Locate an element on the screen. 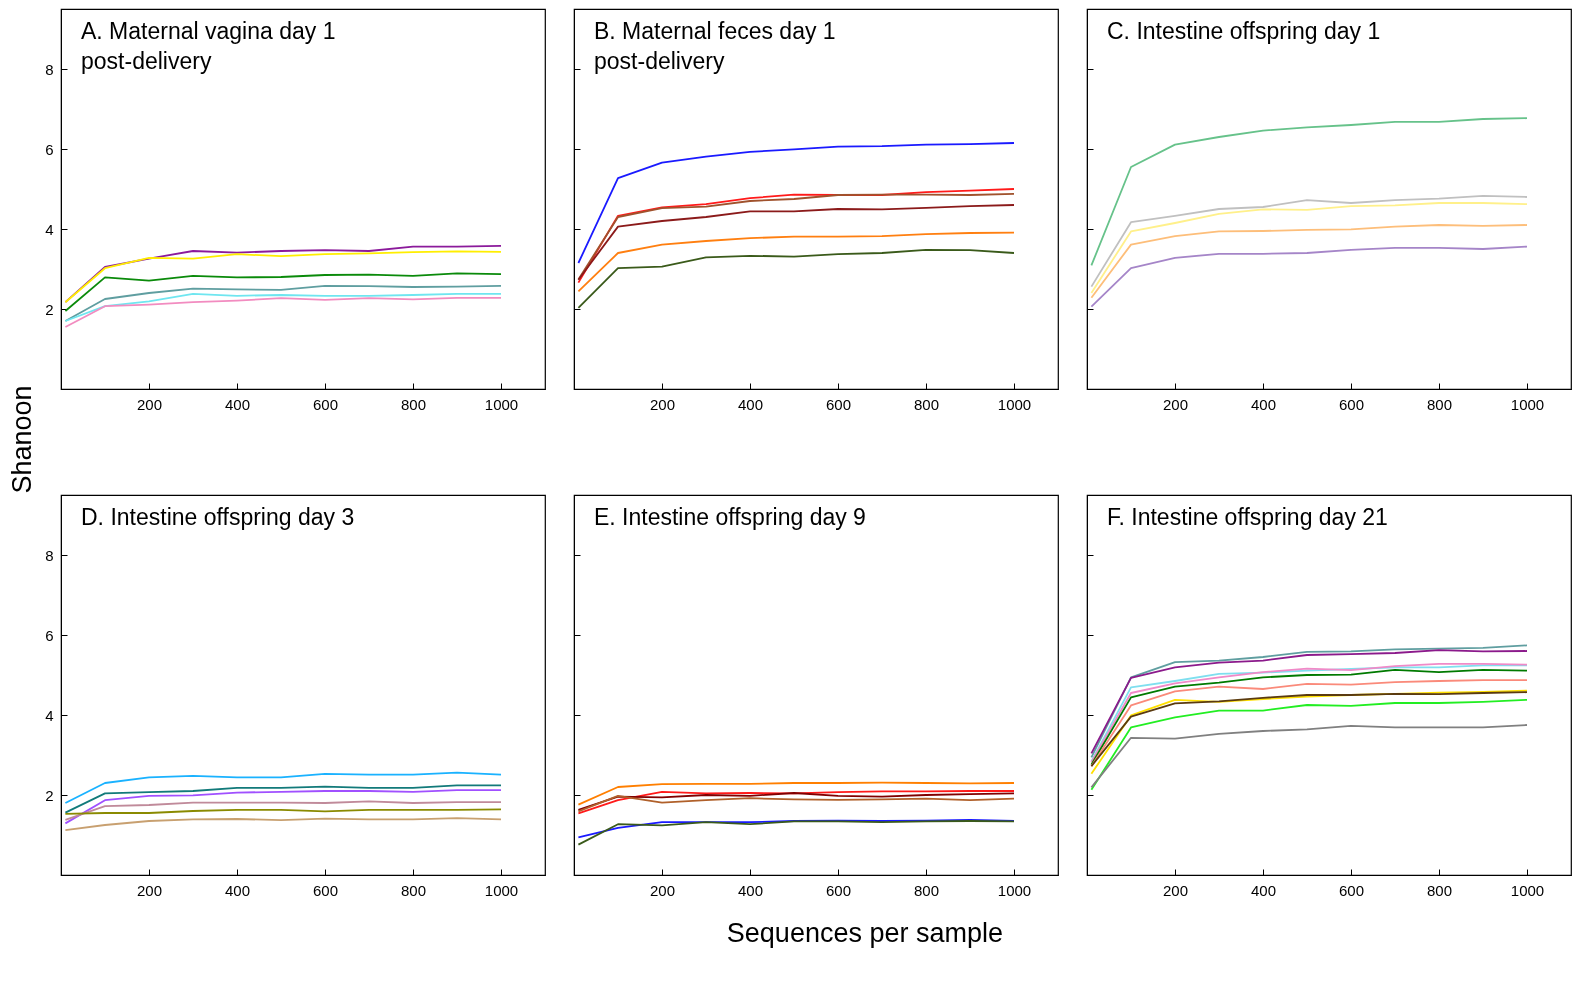 This screenshot has height=987, width=1572. chart-title: C. Intestine offspring day 1 is located at coordinates (1244, 31).